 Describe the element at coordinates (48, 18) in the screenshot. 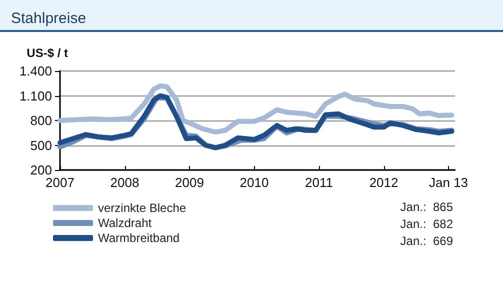

I see `chart-title: Stahlpreise` at that location.